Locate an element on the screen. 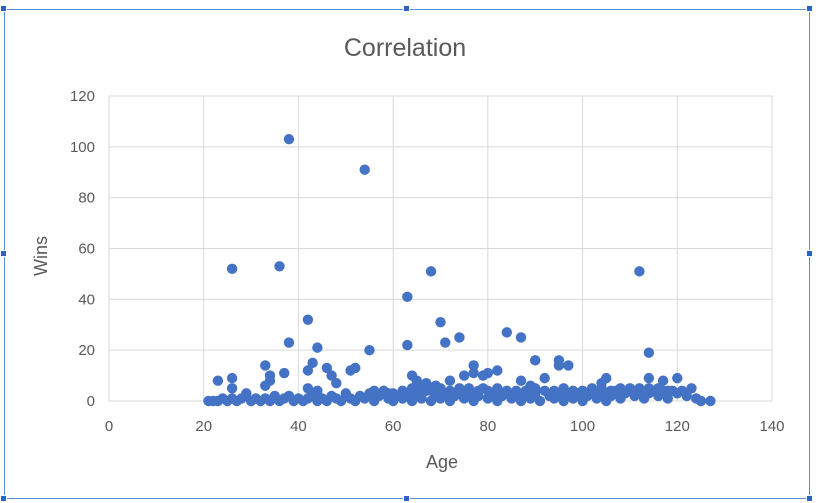 The image size is (835, 503). resize-handle-bottom-left is located at coordinates (3, 498).